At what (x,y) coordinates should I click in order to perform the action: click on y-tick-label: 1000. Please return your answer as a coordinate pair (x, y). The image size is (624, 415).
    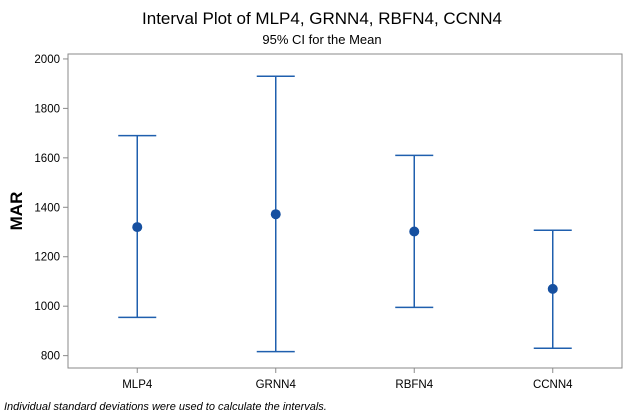
    Looking at the image, I should click on (47, 307).